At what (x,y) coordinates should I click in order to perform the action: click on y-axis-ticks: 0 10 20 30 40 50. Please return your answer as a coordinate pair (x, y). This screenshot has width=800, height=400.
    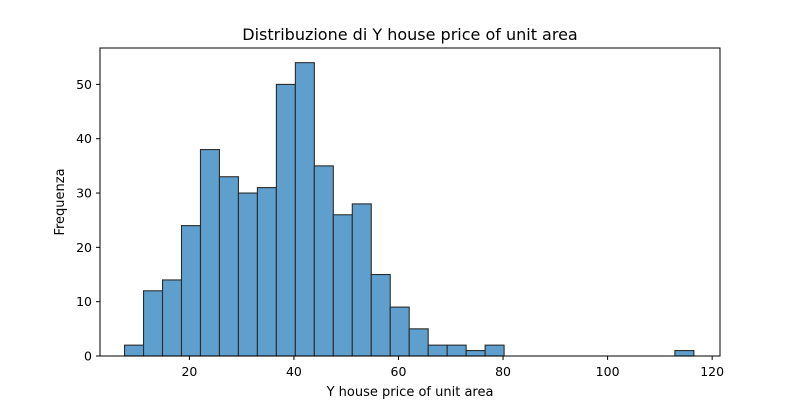
    Looking at the image, I should click on (88, 220).